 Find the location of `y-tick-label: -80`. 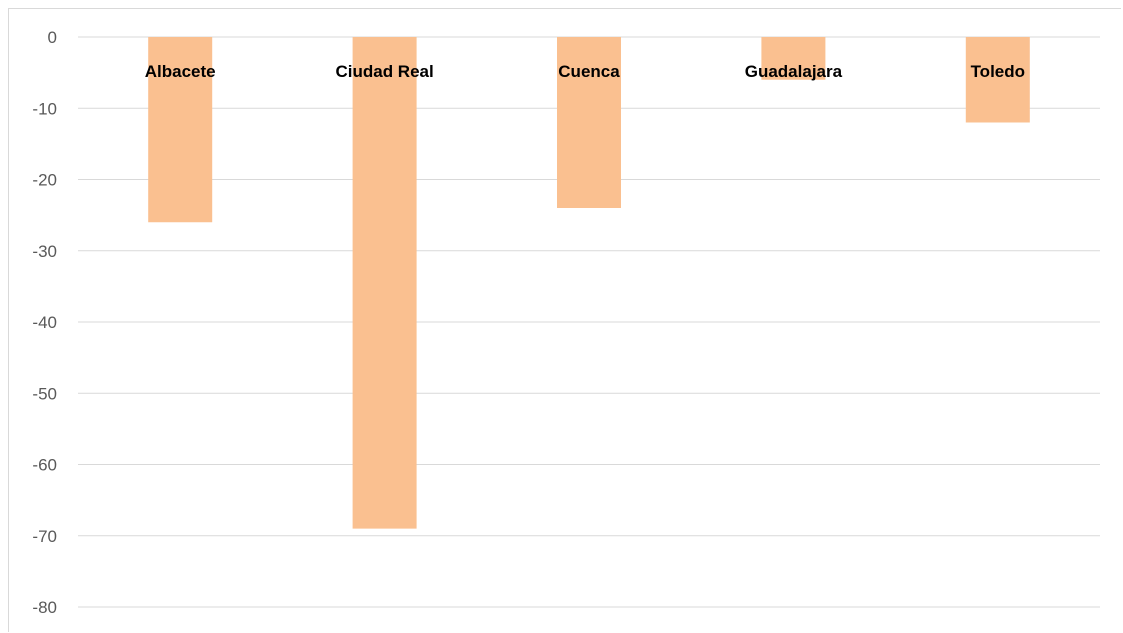

y-tick-label: -80 is located at coordinates (44, 607).